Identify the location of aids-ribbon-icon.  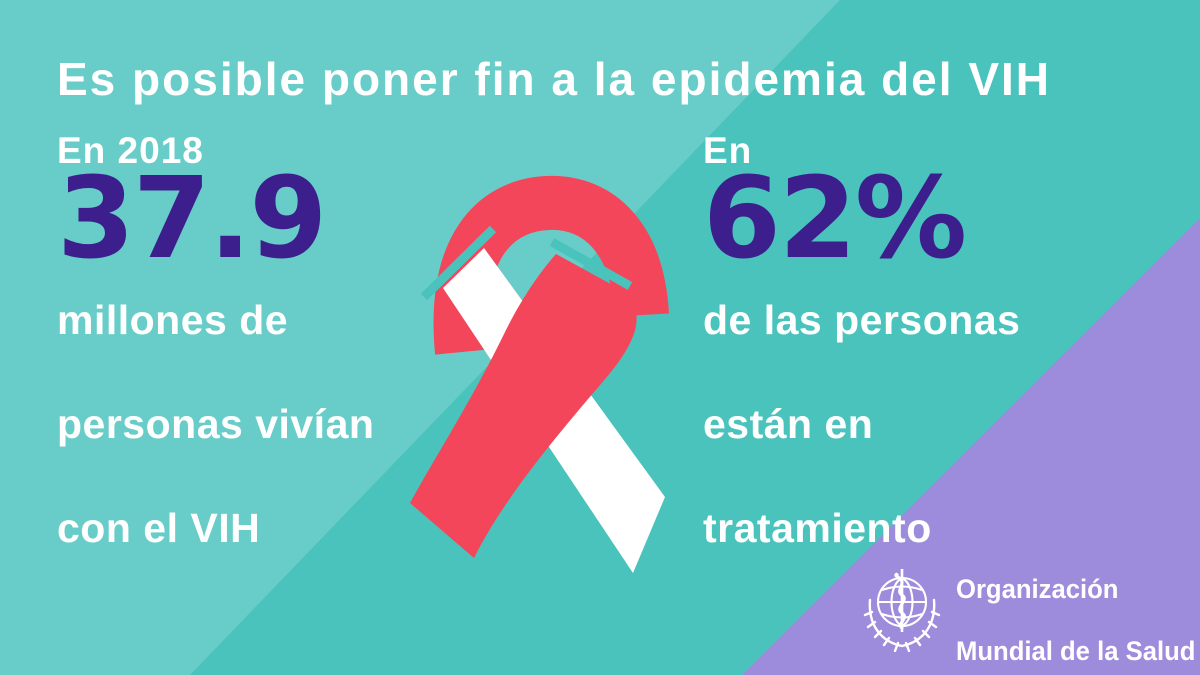
(539, 374).